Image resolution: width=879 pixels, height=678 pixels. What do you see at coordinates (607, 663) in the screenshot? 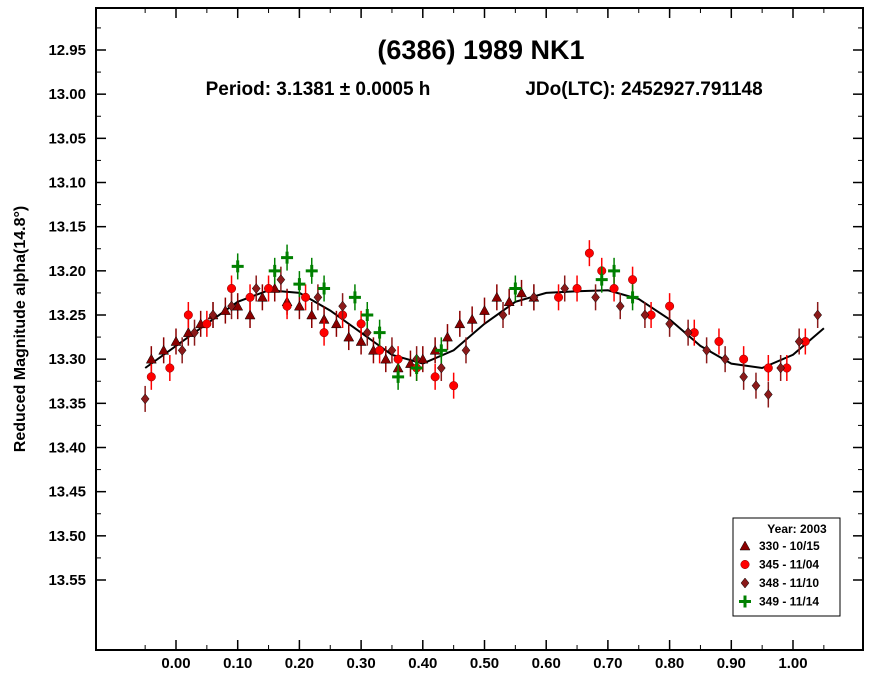
I see `x-tick-label: 0.70` at bounding box center [607, 663].